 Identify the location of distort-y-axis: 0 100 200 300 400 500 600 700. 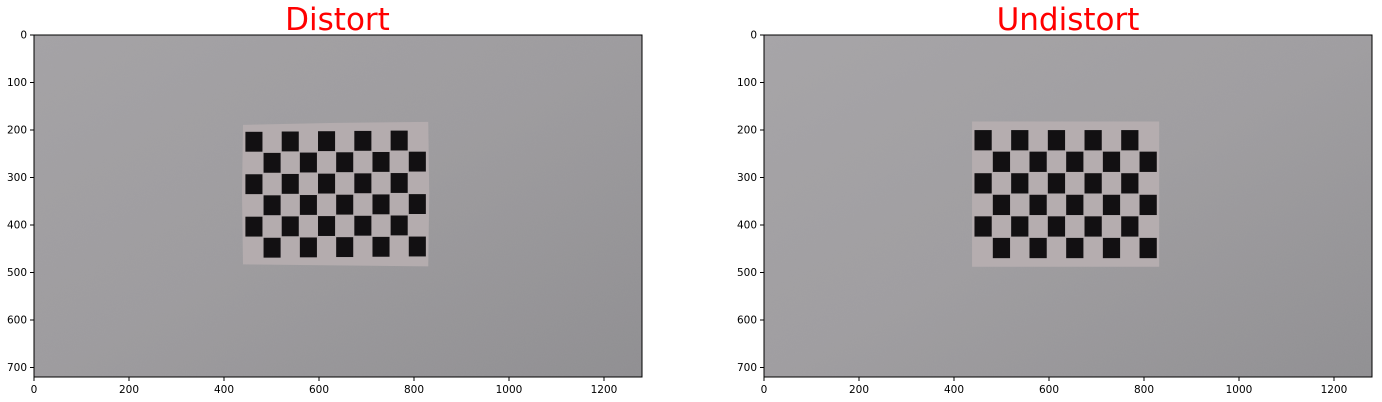
(20, 202).